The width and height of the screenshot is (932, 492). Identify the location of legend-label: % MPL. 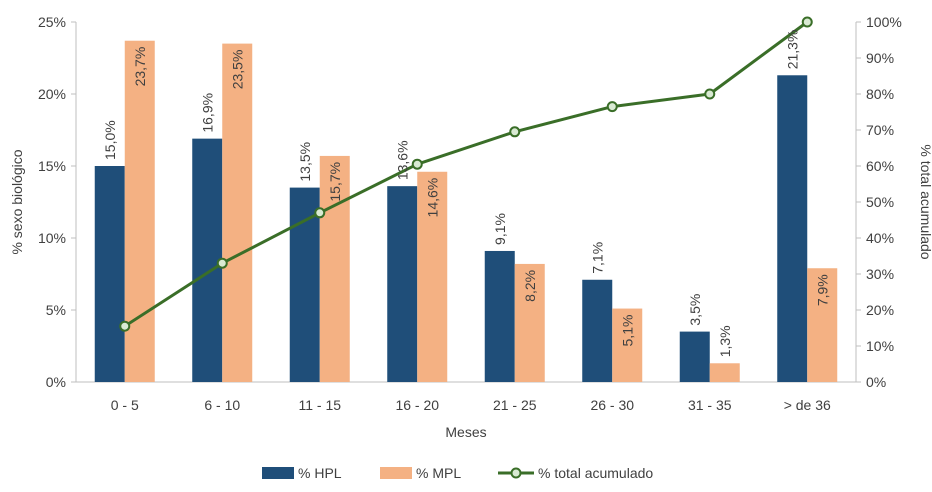
(438, 473).